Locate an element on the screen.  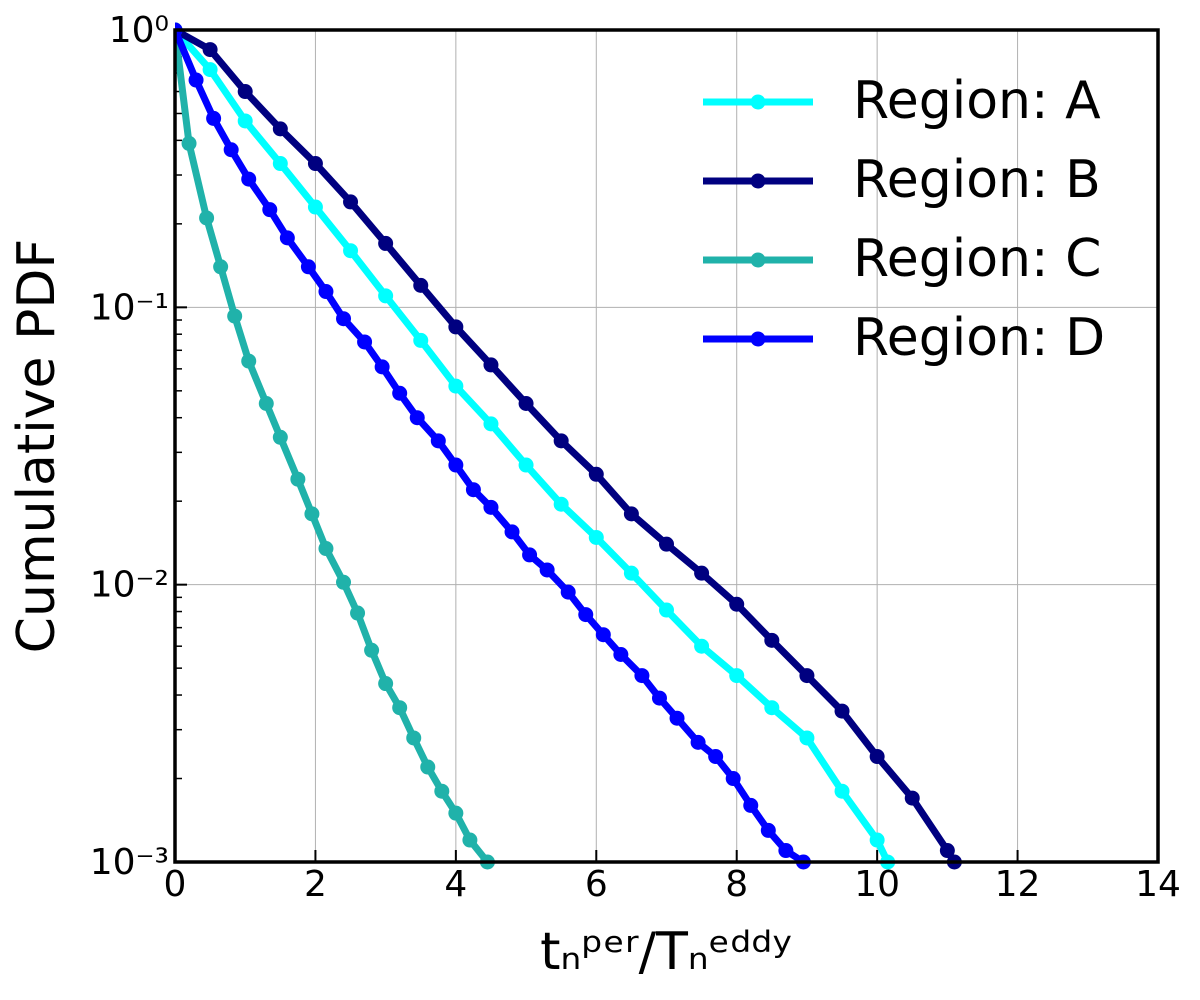
y-tick-label: 10⁰ is located at coordinates (139, 30).